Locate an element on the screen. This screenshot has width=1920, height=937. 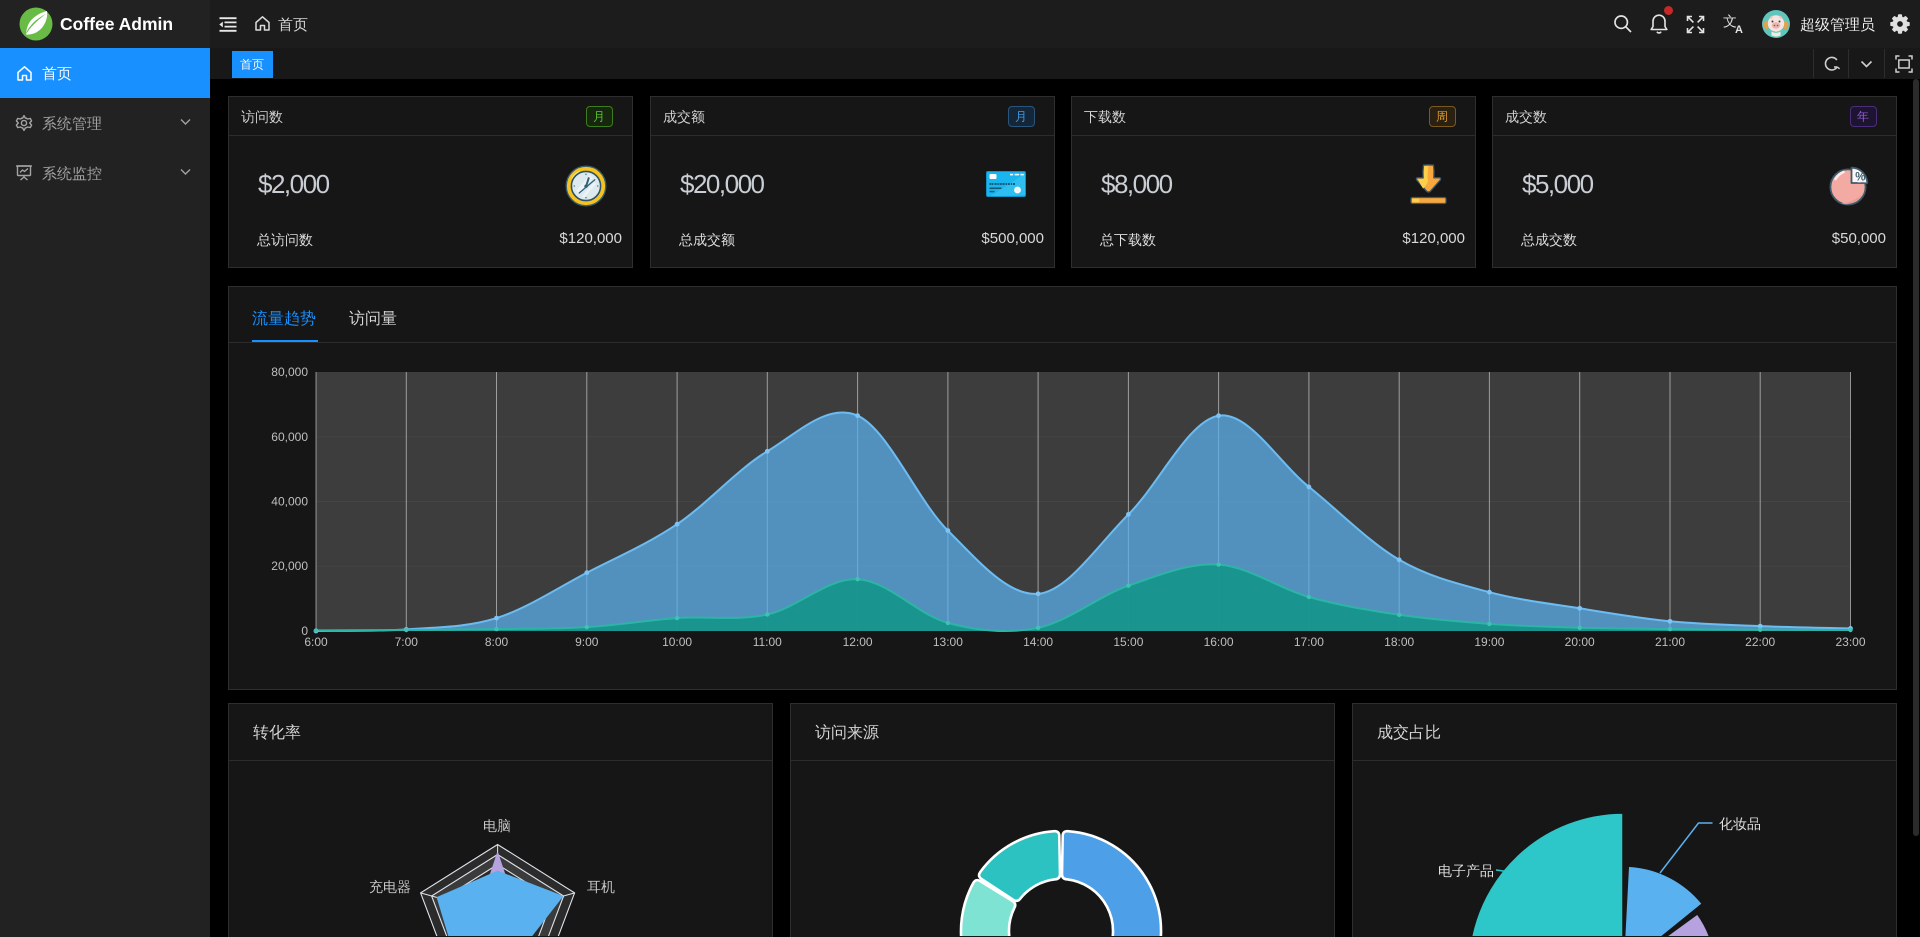
svg-text: 16:00 is located at coordinates (1219, 642).